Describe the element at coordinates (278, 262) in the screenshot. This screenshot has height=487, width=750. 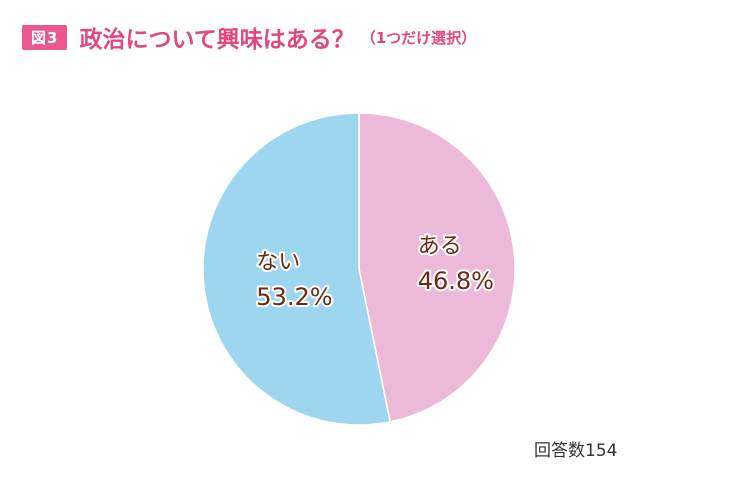
I see `pie-label-name-1: ない` at that location.